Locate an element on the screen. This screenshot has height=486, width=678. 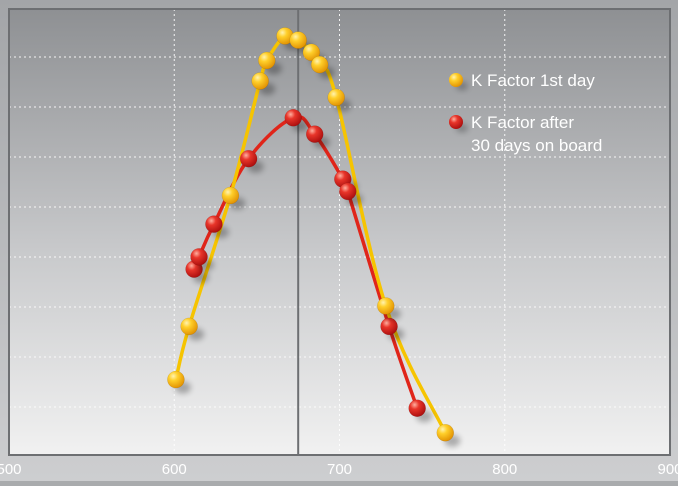
legend-label-series-1st-day: K Factor 1st day is located at coordinates (533, 80).